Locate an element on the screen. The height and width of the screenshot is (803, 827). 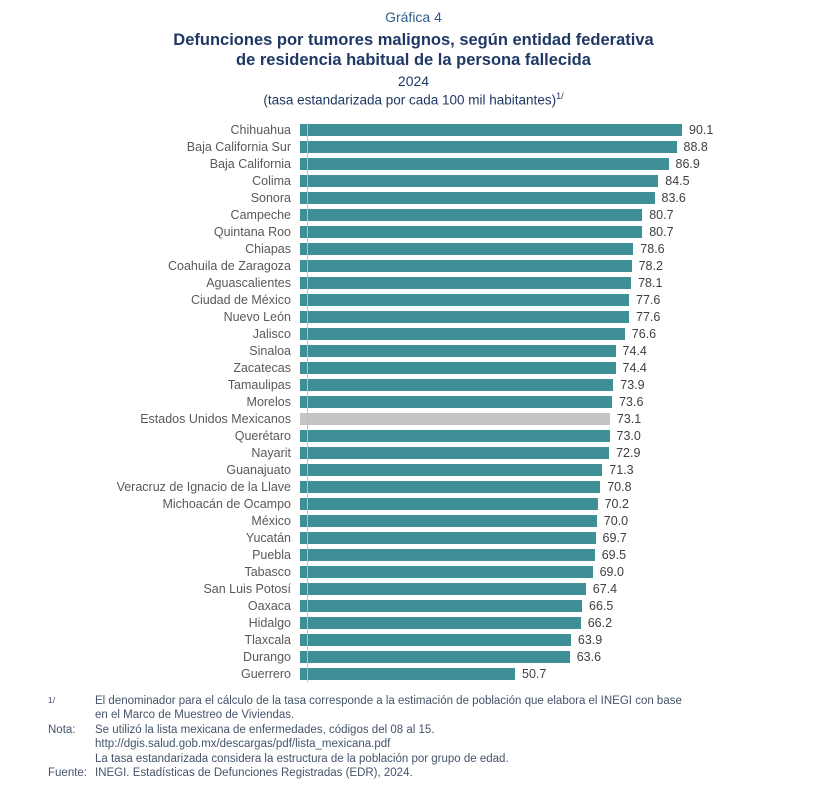
chart-row: Sonora 83.6 is located at coordinates (413, 198).